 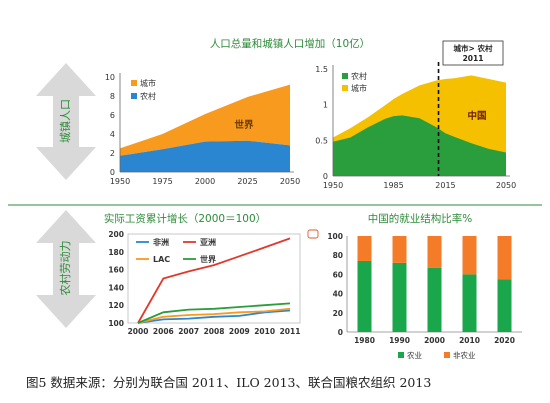 What do you see at coordinates (325, 105) in the screenshot?
I see `y-tick-label: 1` at bounding box center [325, 105].